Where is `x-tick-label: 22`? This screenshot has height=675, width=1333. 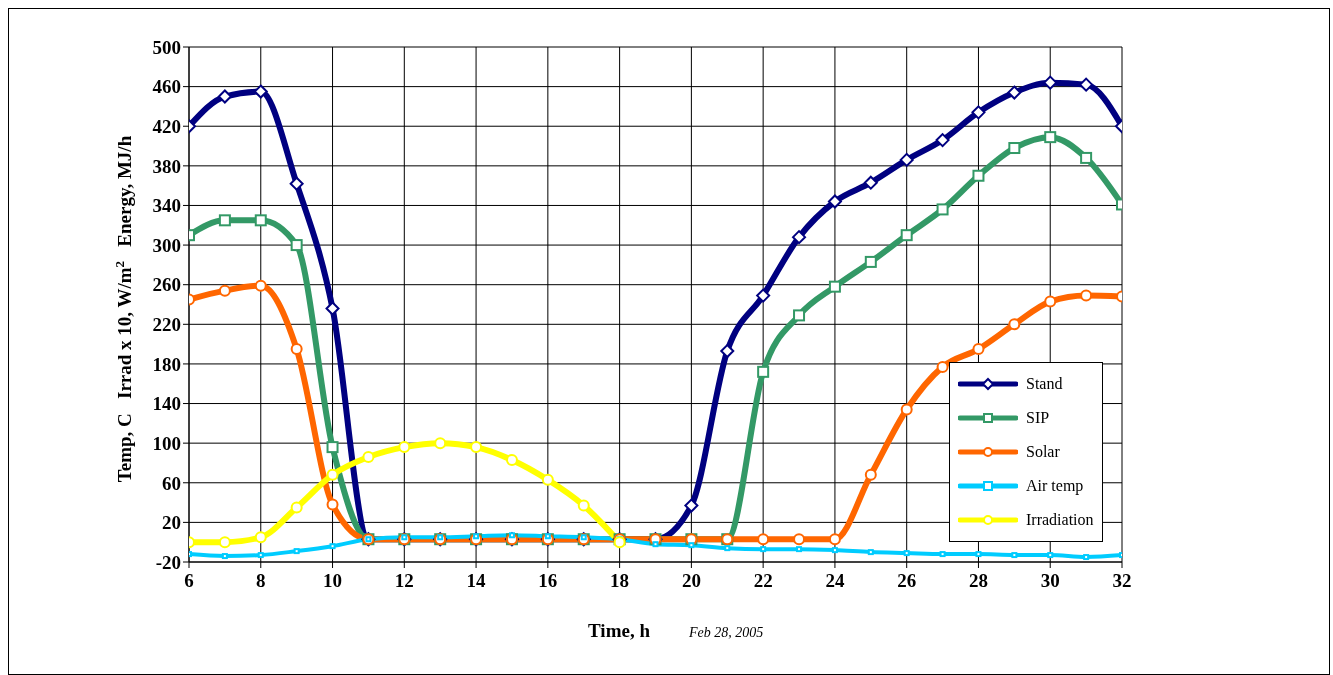 x-tick-label: 22 is located at coordinates (763, 581).